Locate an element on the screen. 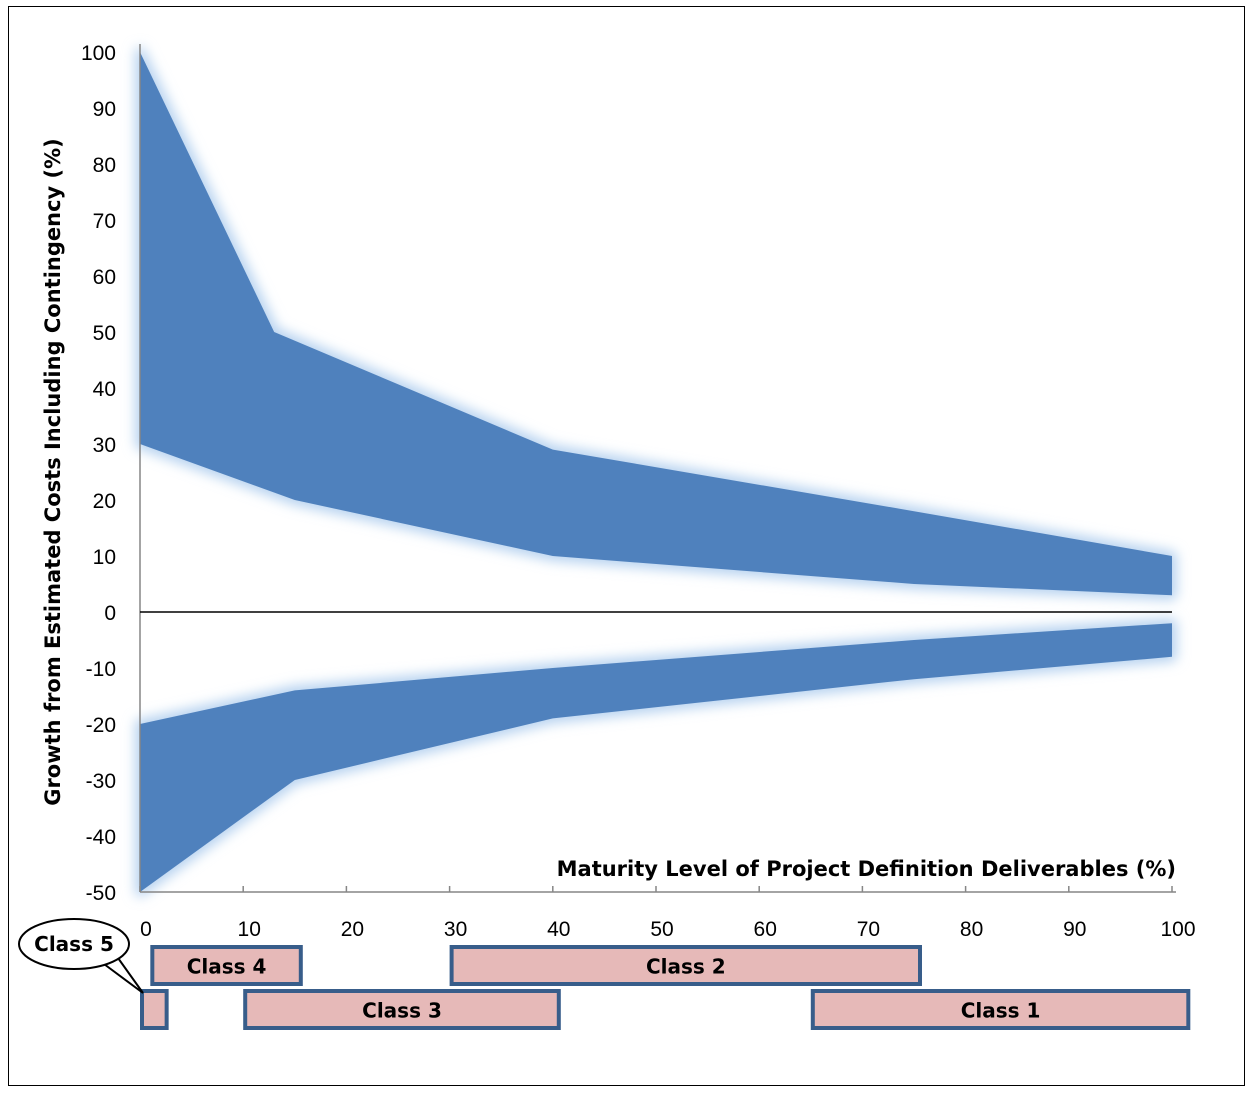 This screenshot has height=1094, width=1252. class-3-bar is located at coordinates (402, 1009).